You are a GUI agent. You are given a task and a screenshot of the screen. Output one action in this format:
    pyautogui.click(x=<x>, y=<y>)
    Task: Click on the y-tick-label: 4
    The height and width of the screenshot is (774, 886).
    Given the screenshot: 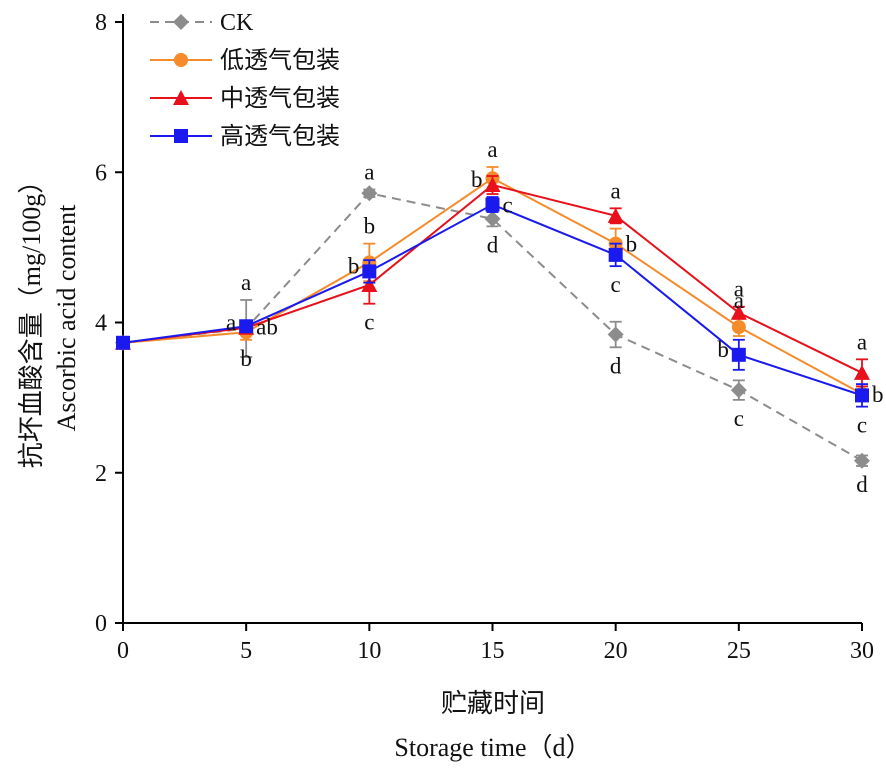 What is the action you would take?
    pyautogui.click(x=101, y=324)
    